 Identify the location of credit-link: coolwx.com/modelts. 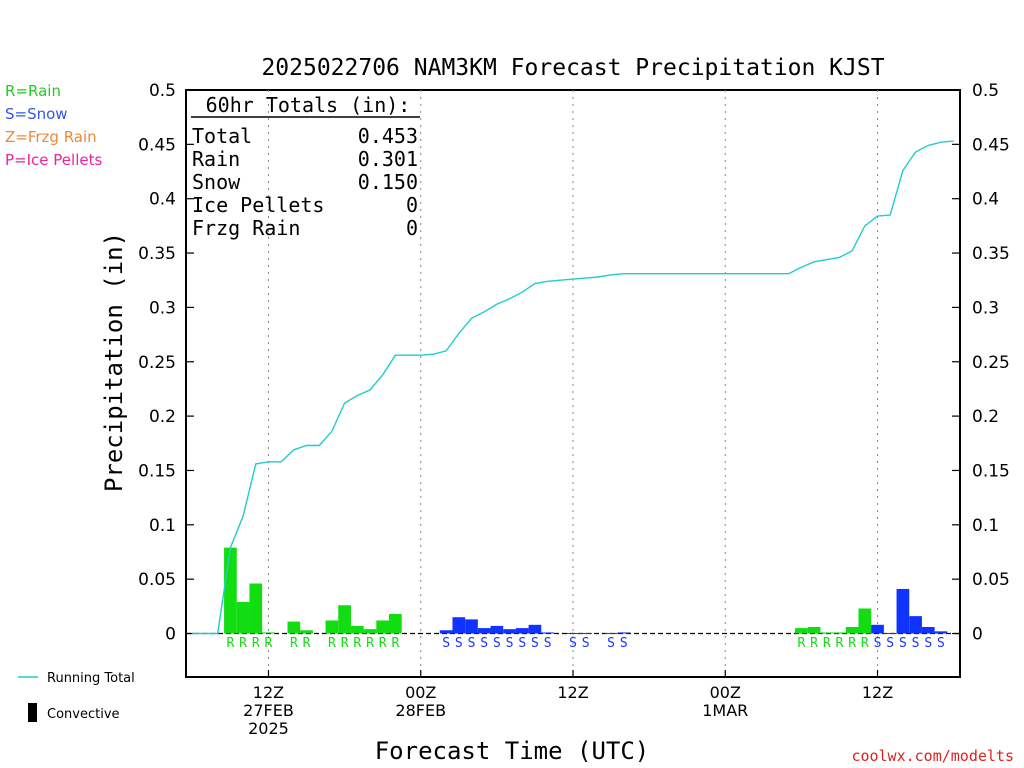
(932, 756).